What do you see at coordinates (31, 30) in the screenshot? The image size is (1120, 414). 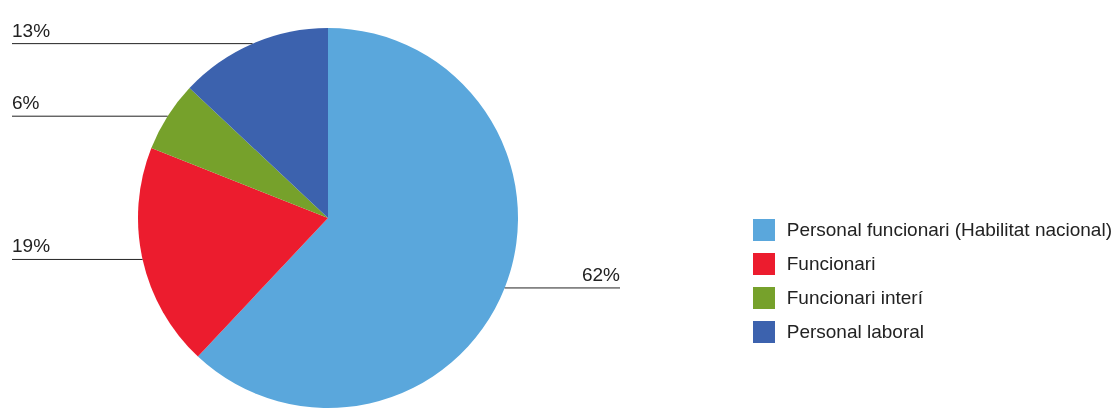 I see `data-label: 13%` at bounding box center [31, 30].